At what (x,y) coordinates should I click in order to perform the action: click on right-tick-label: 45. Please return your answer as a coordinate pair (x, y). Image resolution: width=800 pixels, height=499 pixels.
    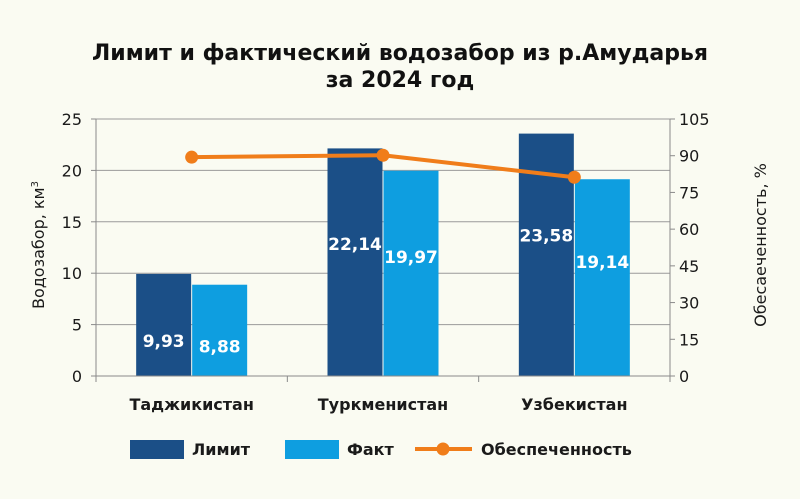
    Looking at the image, I should click on (689, 266).